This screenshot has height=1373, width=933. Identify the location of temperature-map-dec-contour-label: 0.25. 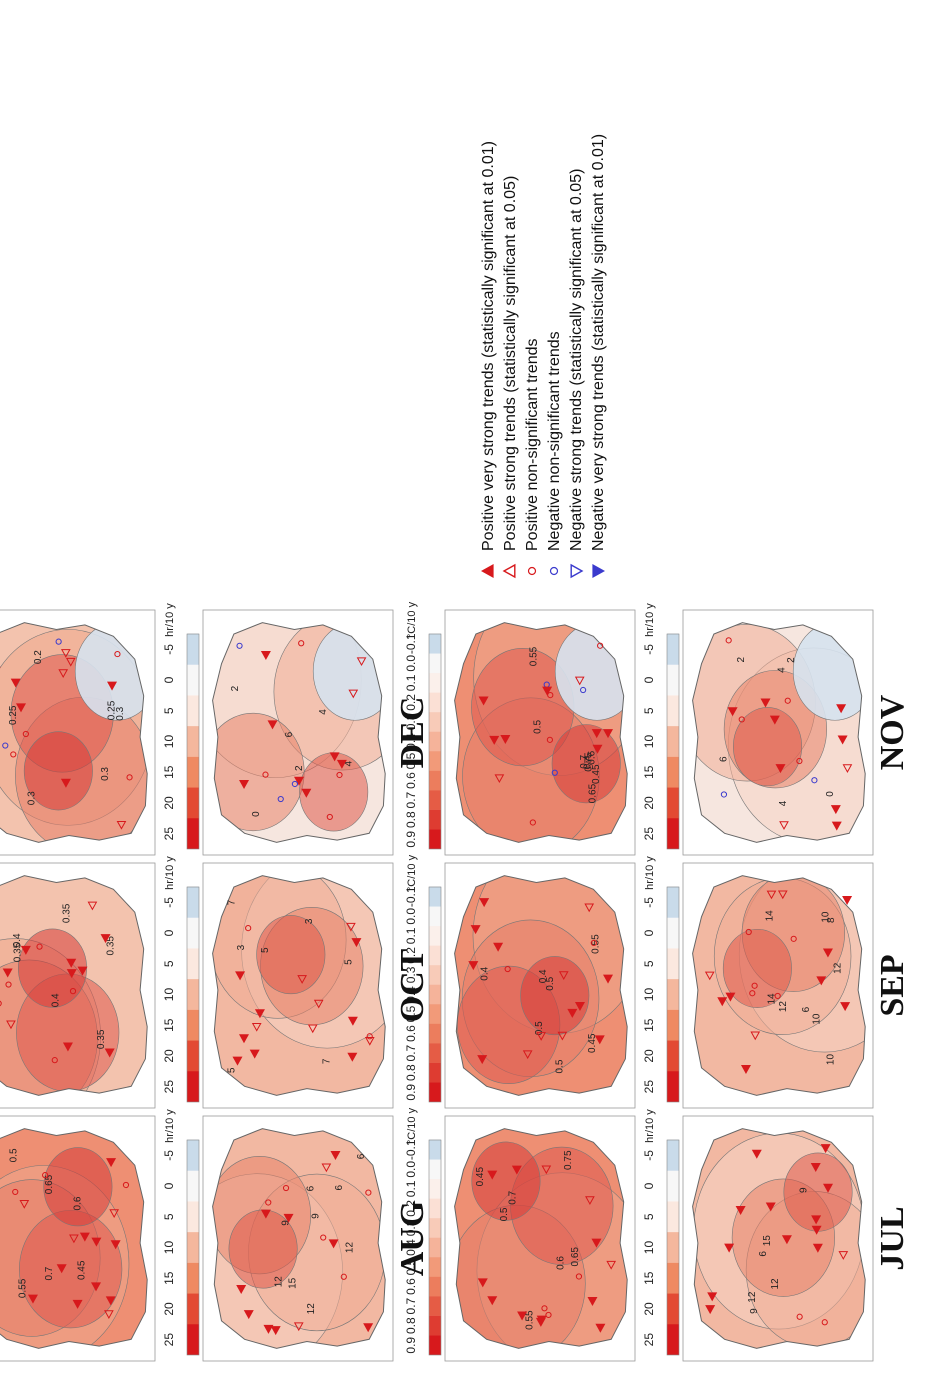
(112, 710).